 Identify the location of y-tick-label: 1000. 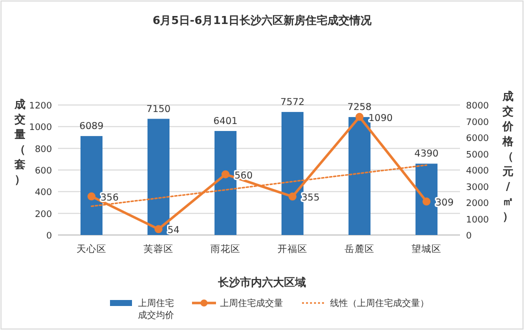
(40, 128).